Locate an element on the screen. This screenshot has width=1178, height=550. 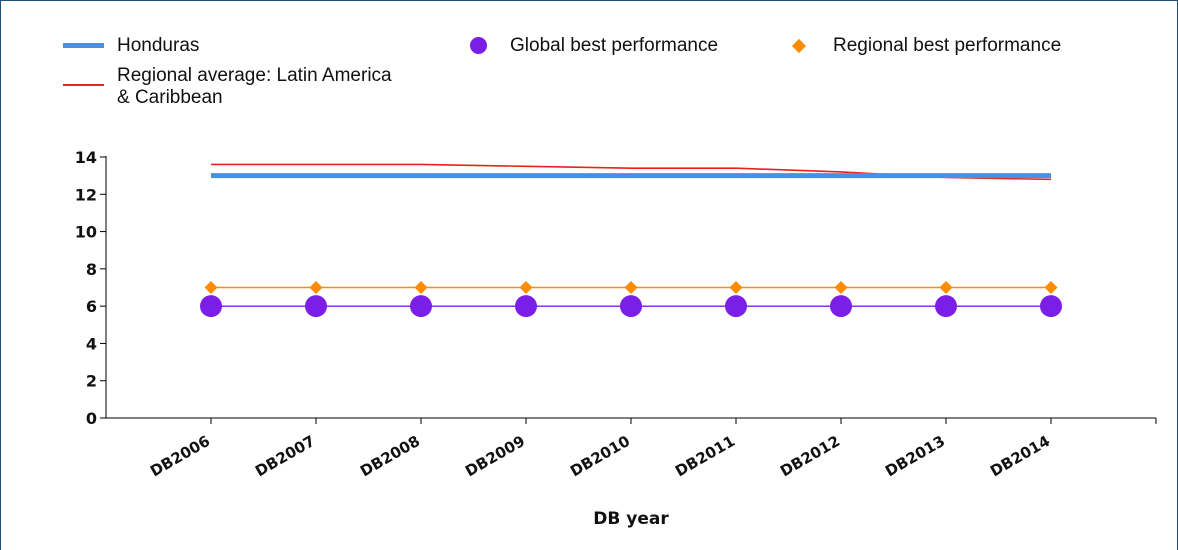
x-tick-label: DB2013 is located at coordinates (915, 456).